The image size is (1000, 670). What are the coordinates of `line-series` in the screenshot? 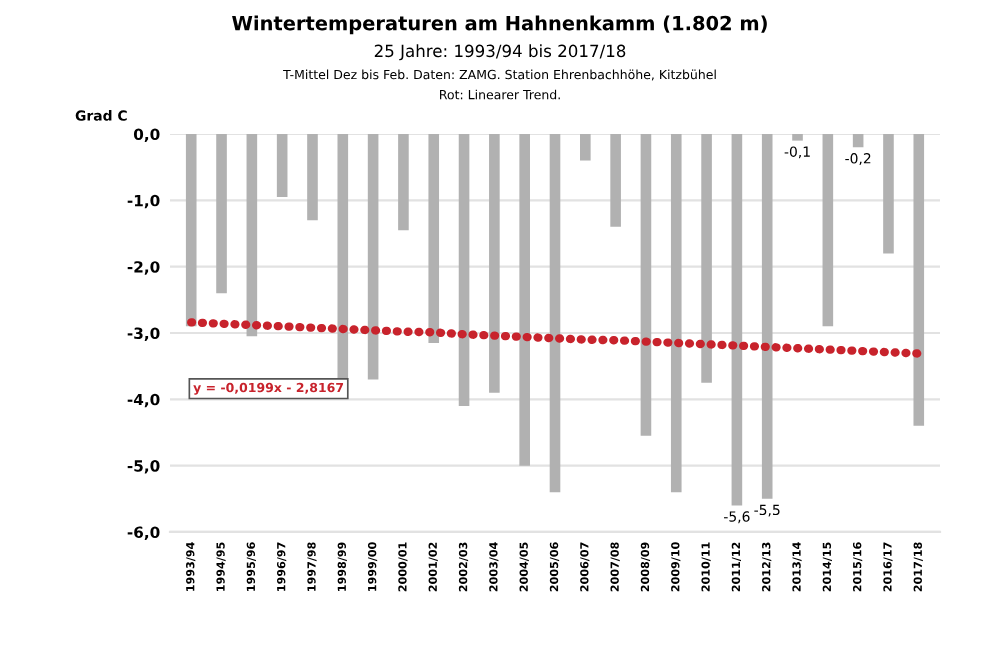 It's located at (555, 338).